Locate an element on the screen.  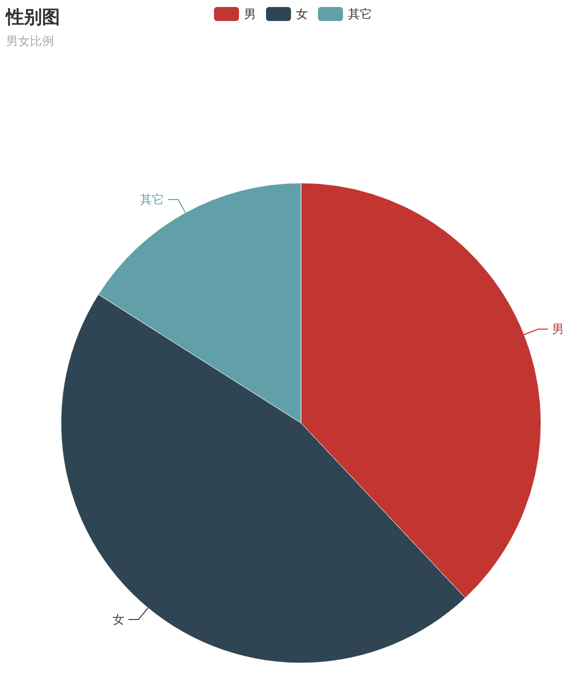
slice-label: 其它 is located at coordinates (152, 199).